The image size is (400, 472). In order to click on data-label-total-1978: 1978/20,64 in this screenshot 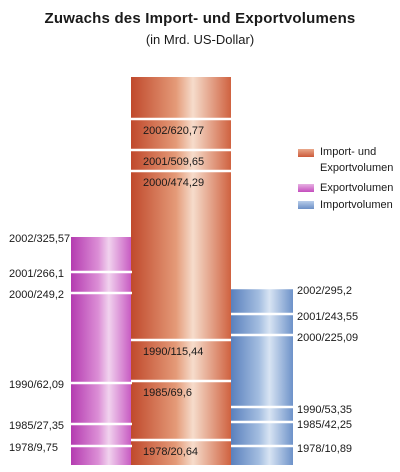, I will do `click(170, 452)`.